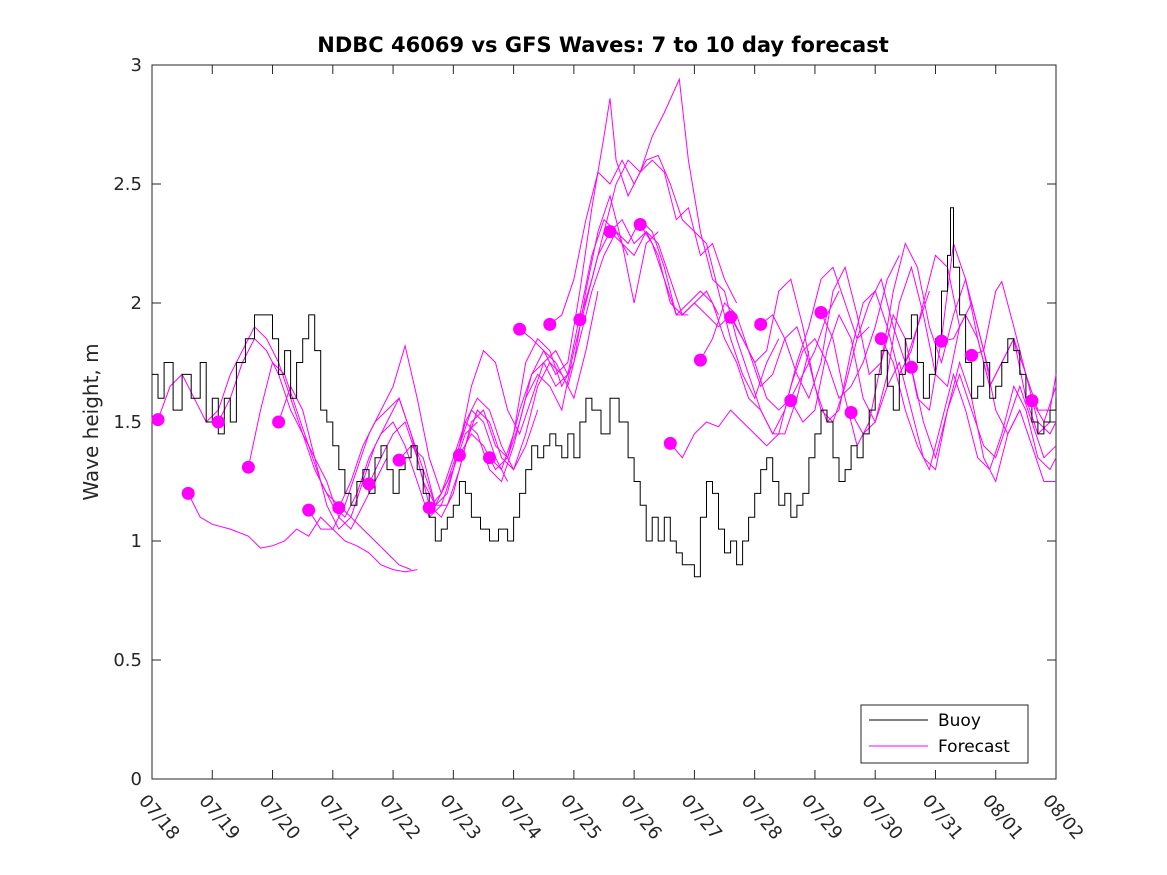 This screenshot has height=875, width=1167. Describe the element at coordinates (136, 779) in the screenshot. I see `y-tick-label: 0` at that location.